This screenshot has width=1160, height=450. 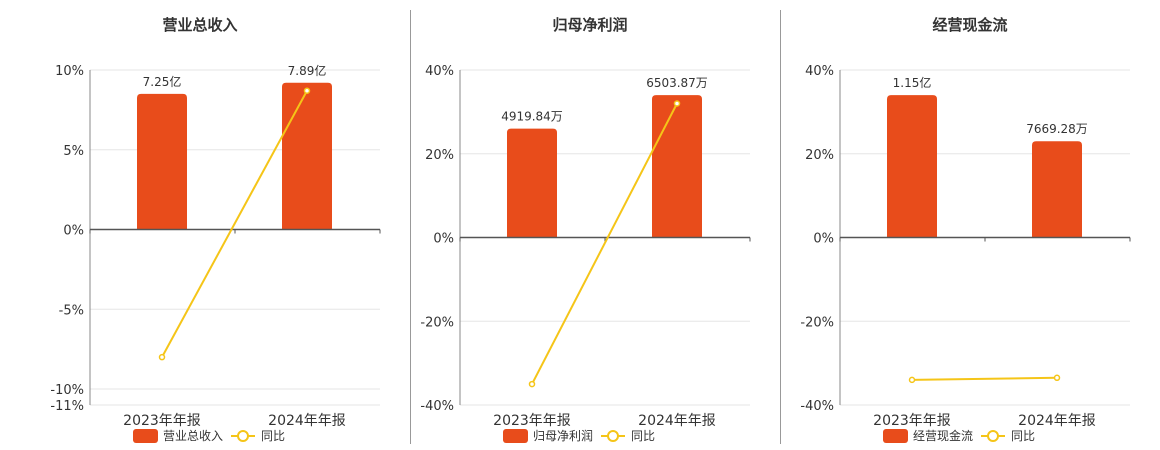 What do you see at coordinates (563, 436) in the screenshot?
I see `legend-bar-label: 归母净利润` at bounding box center [563, 436].